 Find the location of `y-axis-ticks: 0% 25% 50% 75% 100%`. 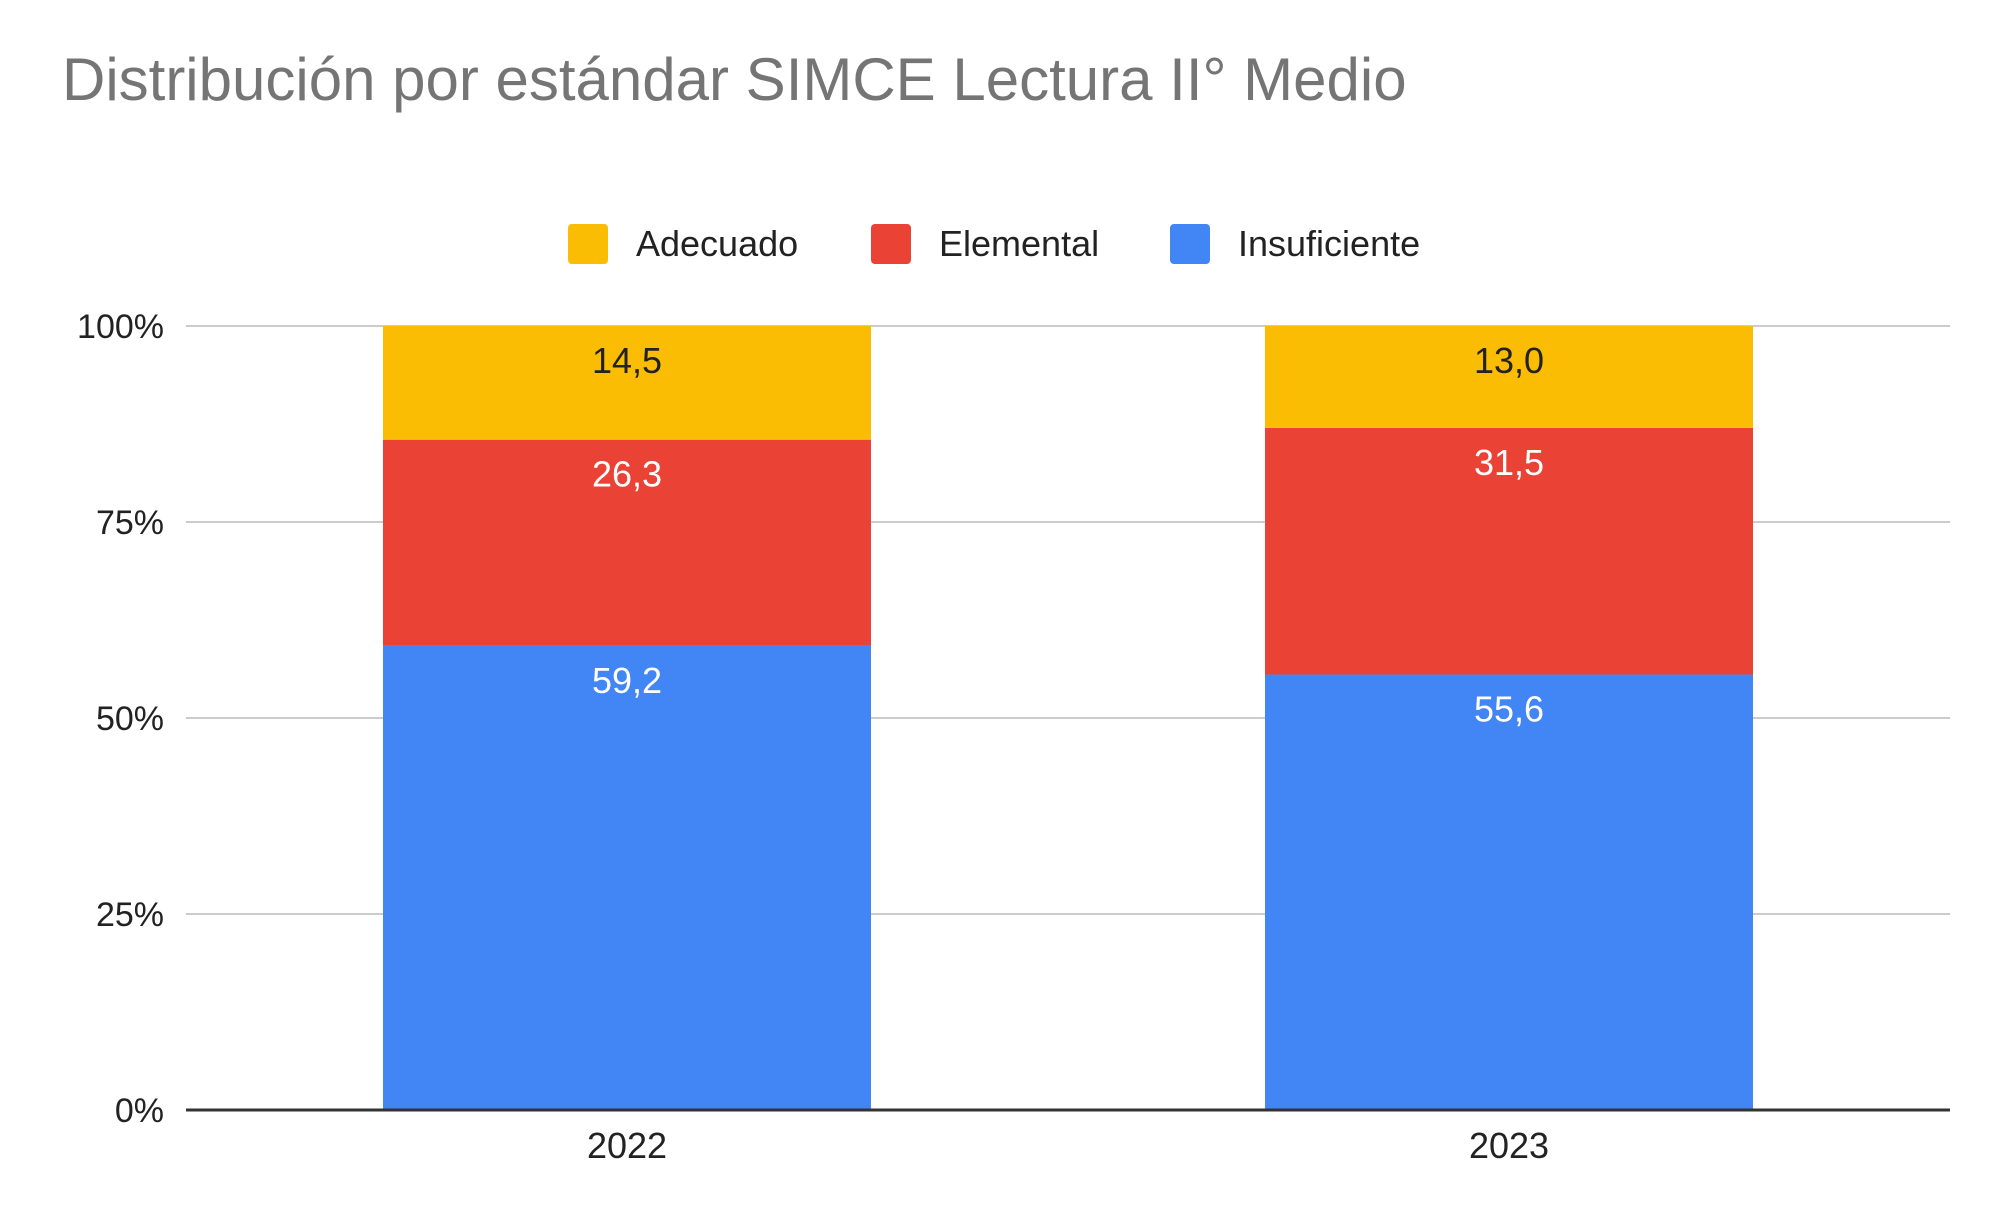

y-axis-ticks: 0% 25% 50% 75% 100% is located at coordinates (120, 719).